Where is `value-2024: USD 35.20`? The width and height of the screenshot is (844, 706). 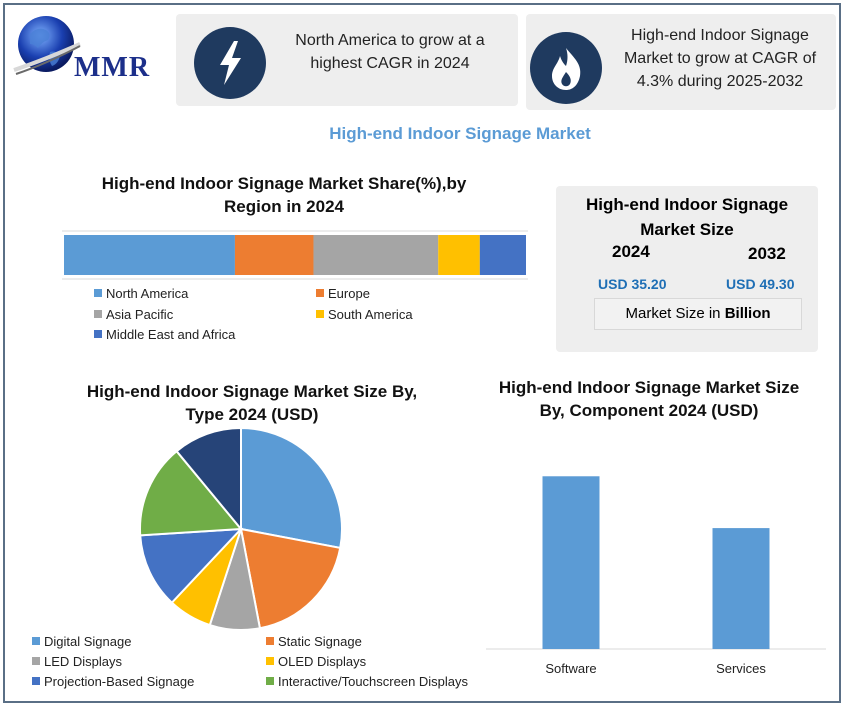
value-2024: USD 35.20 is located at coordinates (632, 284).